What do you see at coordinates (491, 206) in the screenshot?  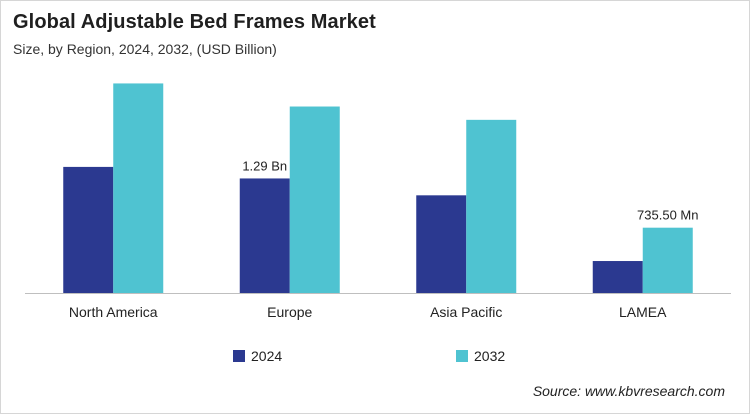 I see `bar-2032-asia-pacific` at bounding box center [491, 206].